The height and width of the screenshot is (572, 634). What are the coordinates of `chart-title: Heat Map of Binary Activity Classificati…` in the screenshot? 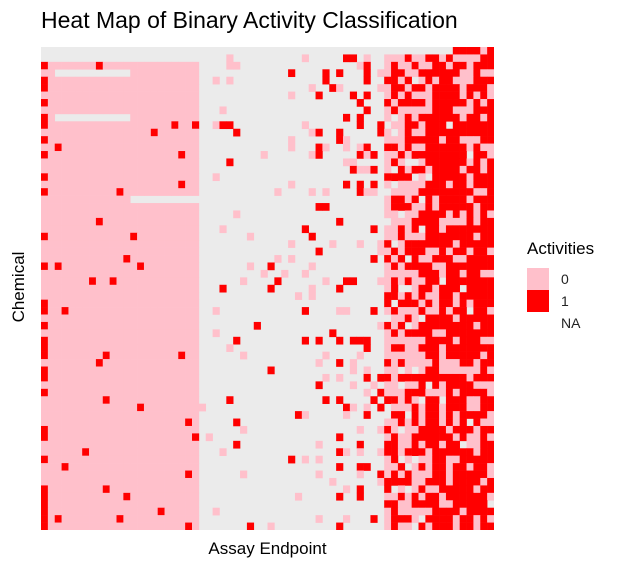 It's located at (249, 20).